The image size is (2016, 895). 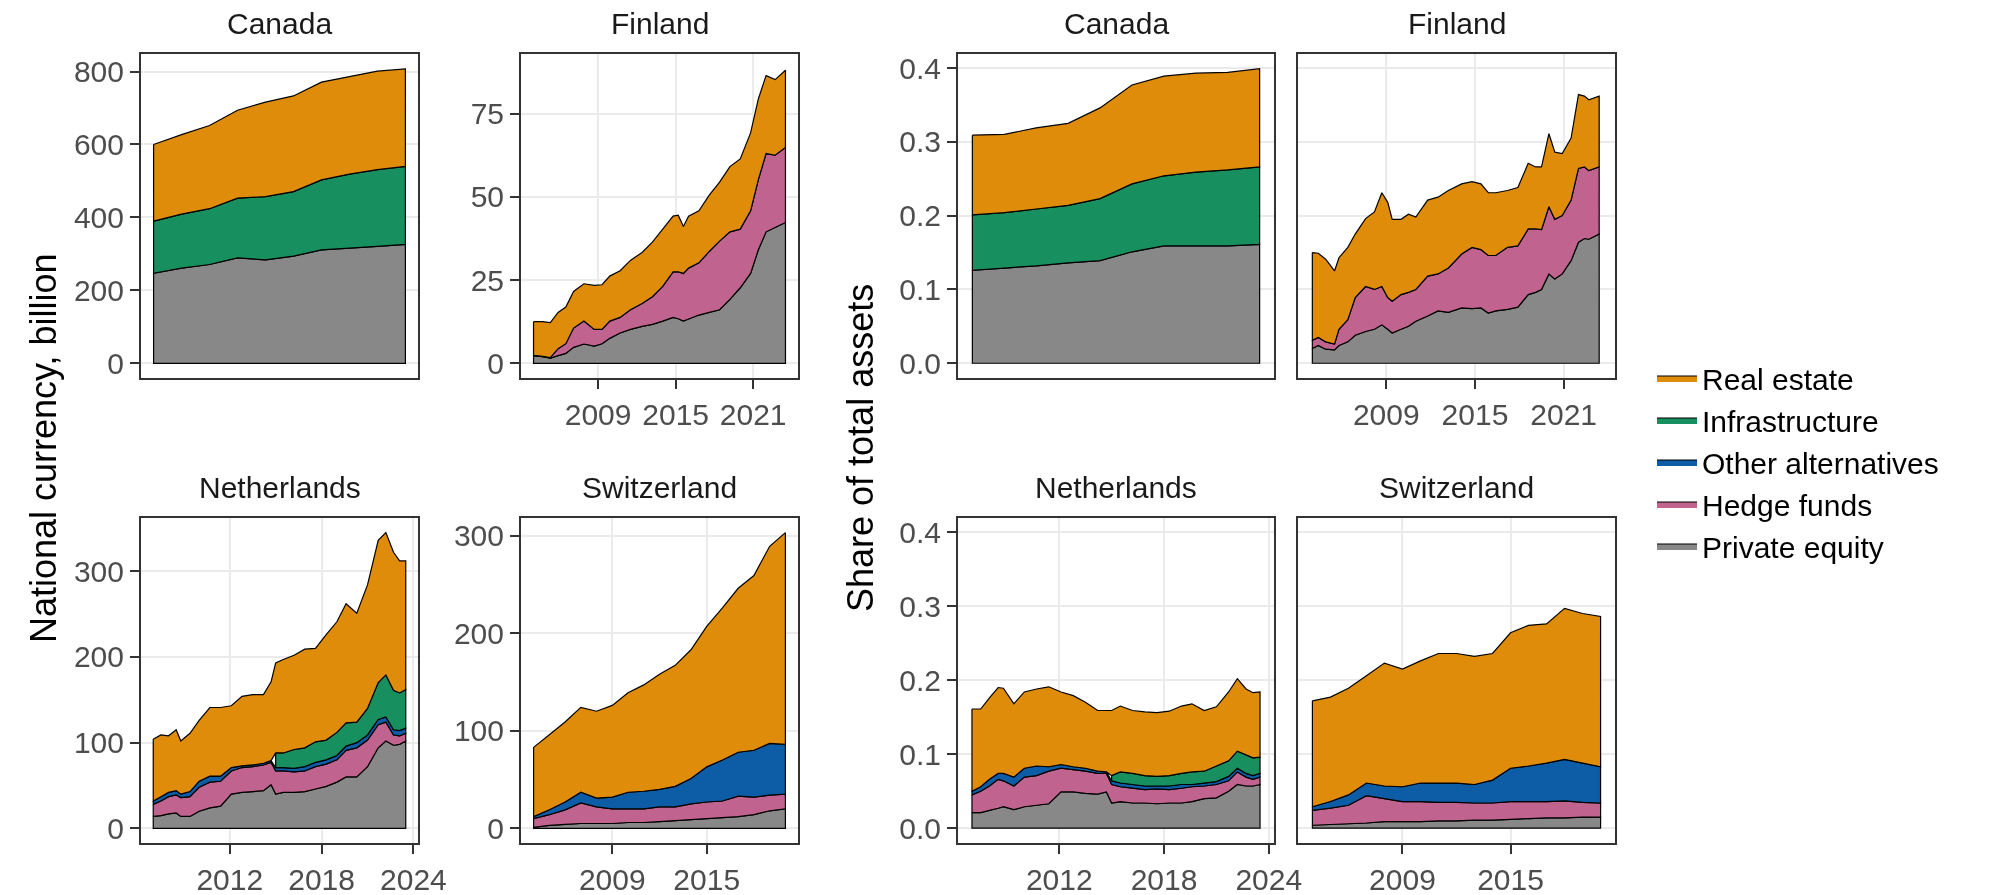 What do you see at coordinates (1790, 421) in the screenshot?
I see `legend-label: Infrastructure` at bounding box center [1790, 421].